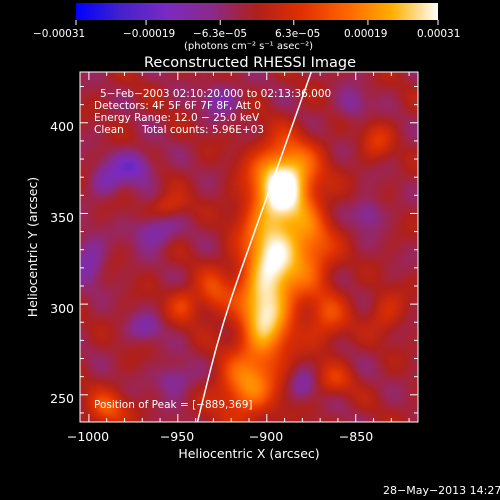  I want to click on y-tick-label-3: 350, so click(62, 217).